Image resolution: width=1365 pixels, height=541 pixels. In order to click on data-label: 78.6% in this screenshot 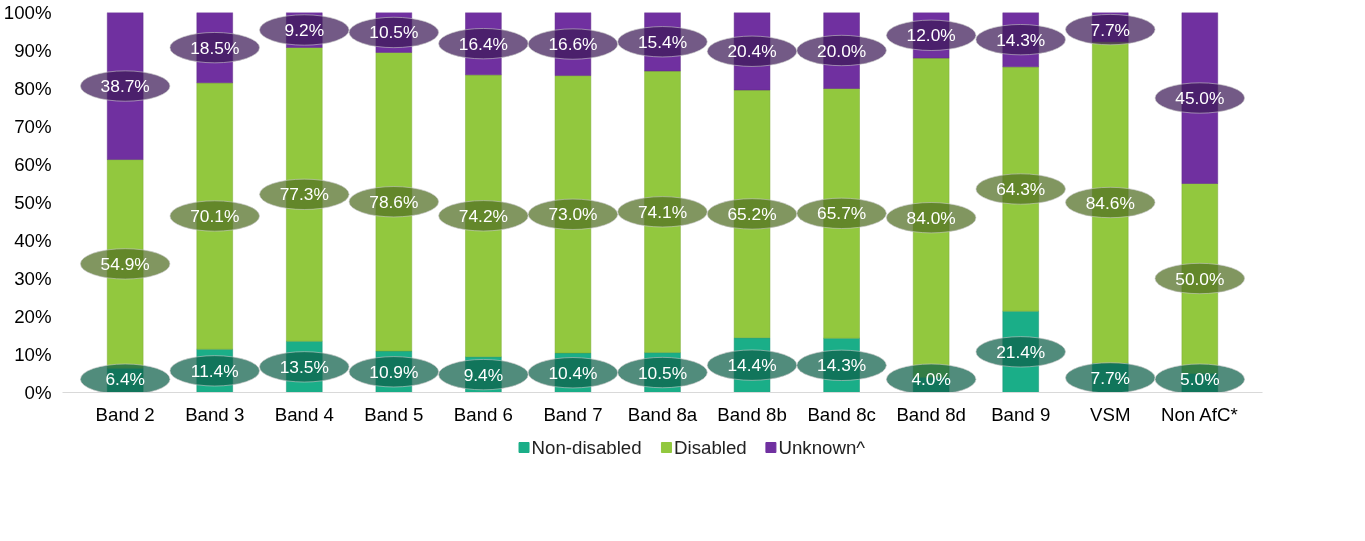, I will do `click(394, 201)`.